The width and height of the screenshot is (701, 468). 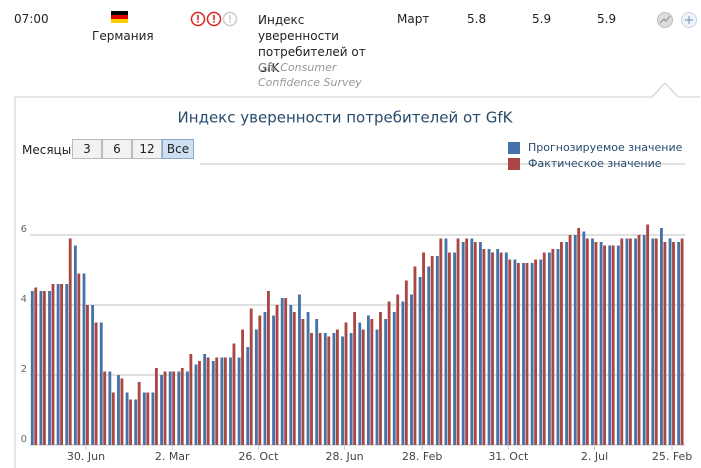 What do you see at coordinates (24, 439) in the screenshot?
I see `y-tick-label: 0` at bounding box center [24, 439].